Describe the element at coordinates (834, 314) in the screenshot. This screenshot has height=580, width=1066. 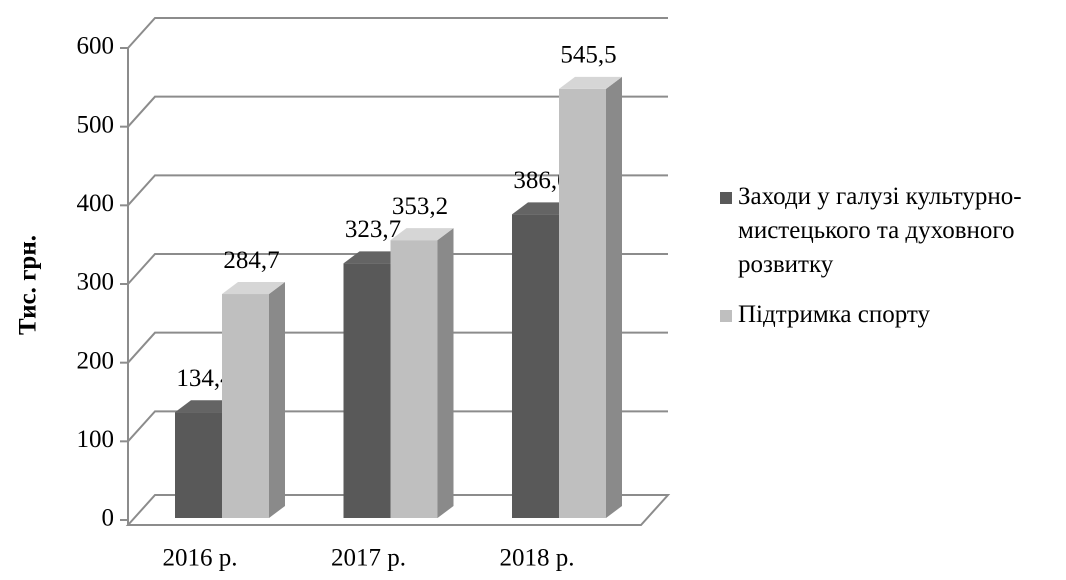
I see `legend-label: Підтримка спорту` at that location.